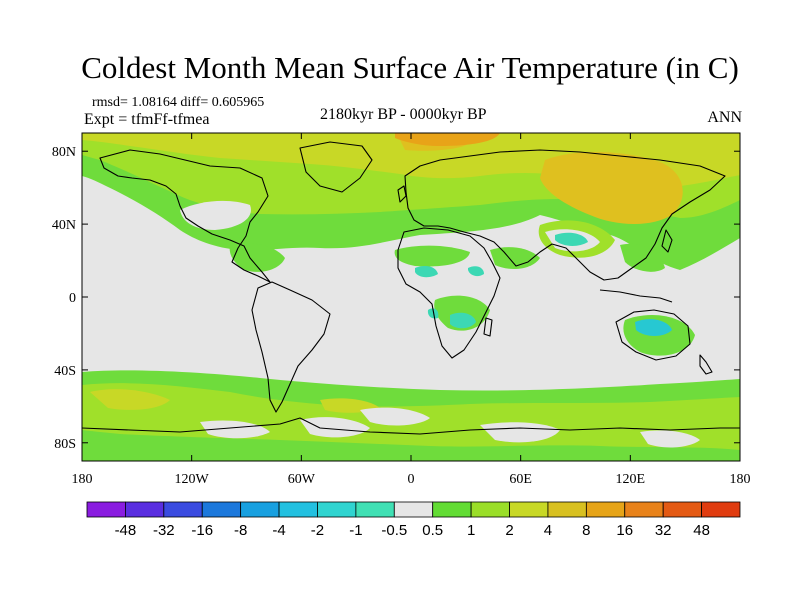 The width and height of the screenshot is (800, 600). What do you see at coordinates (642, 257) in the screenshot?
I see `east-asia-warm` at bounding box center [642, 257].